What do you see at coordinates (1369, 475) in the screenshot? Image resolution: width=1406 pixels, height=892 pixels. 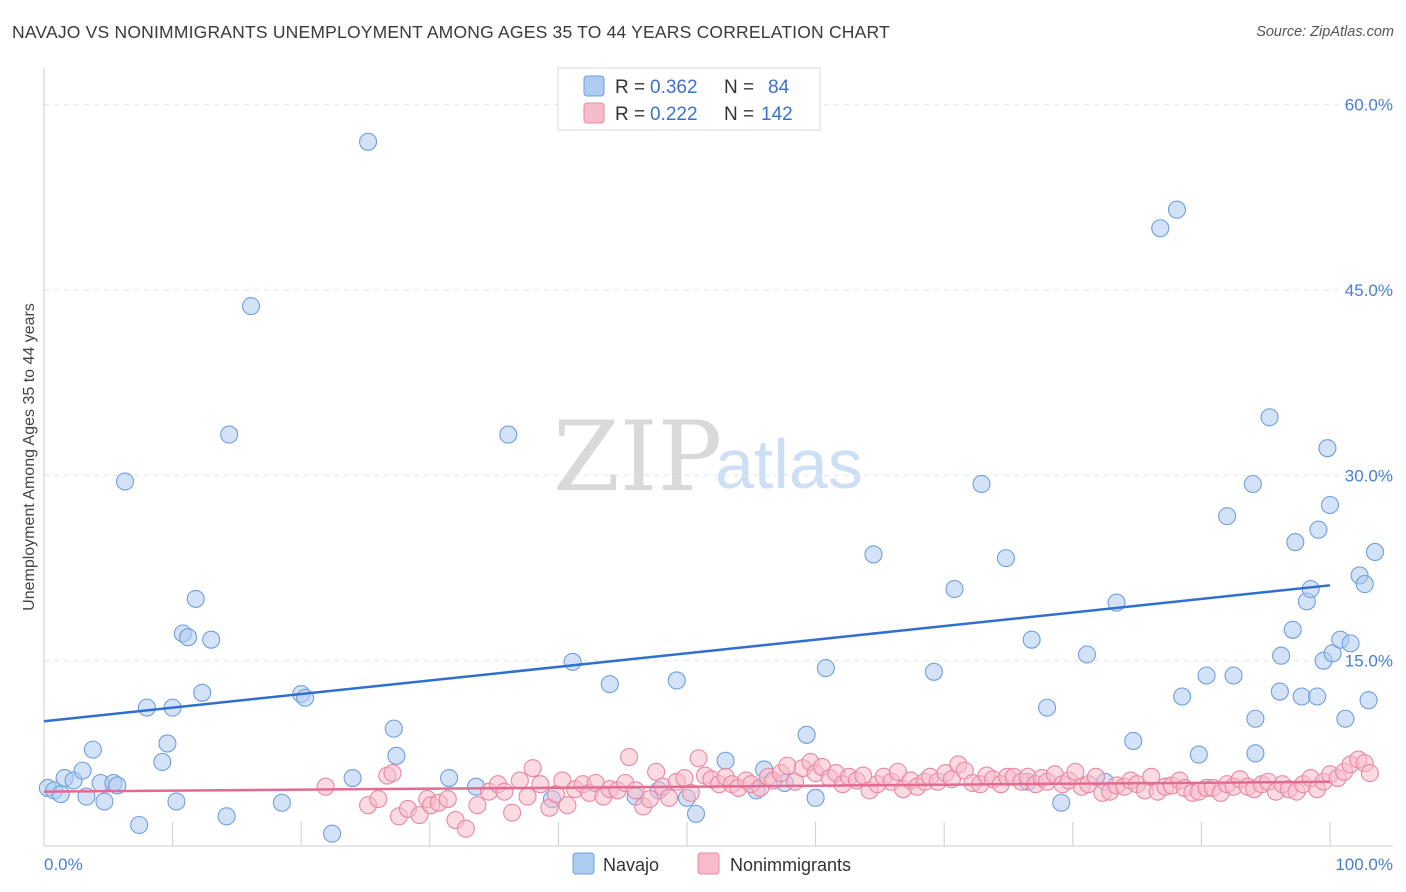 I see `y-tick-label-1: 30.0%` at bounding box center [1369, 475].